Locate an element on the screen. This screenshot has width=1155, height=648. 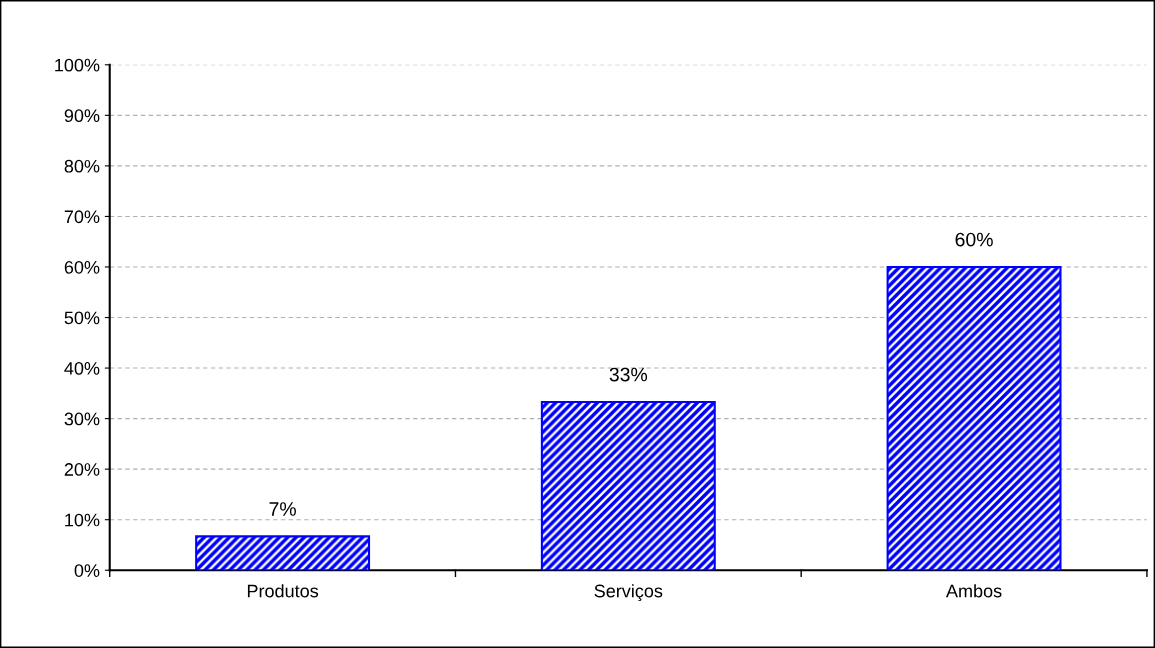
y-tick-label: 20% is located at coordinates (82, 469).